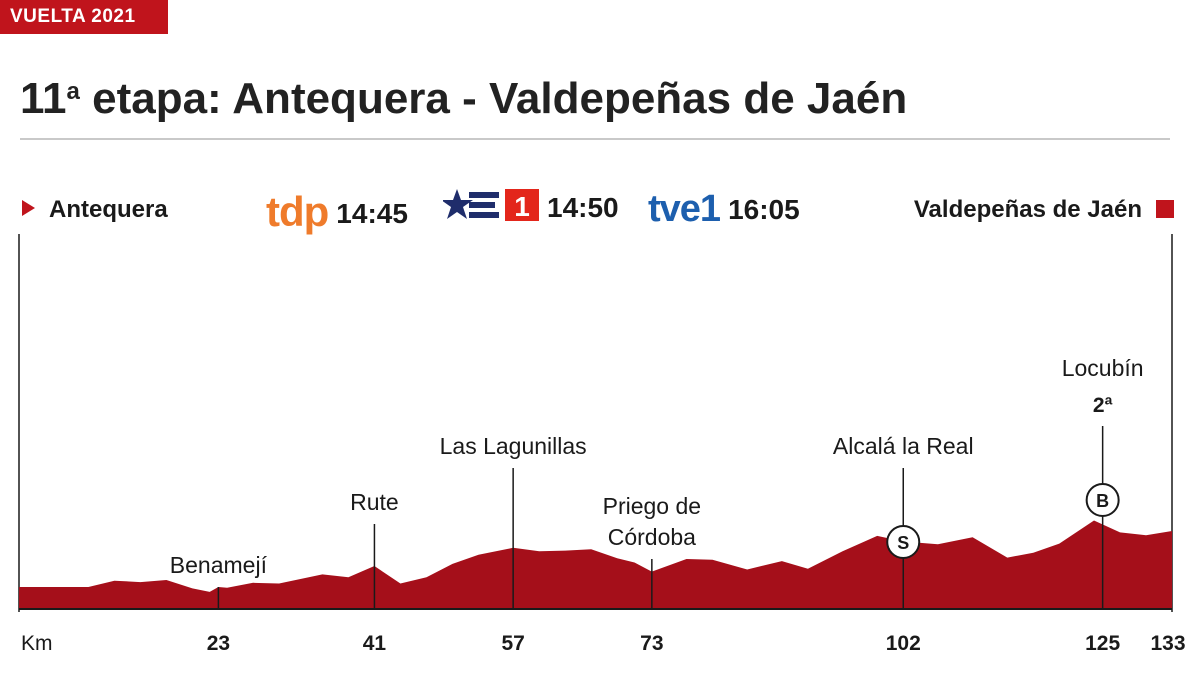  Describe the element at coordinates (73, 91) in the screenshot. I see `stage-ordinal: a` at that location.